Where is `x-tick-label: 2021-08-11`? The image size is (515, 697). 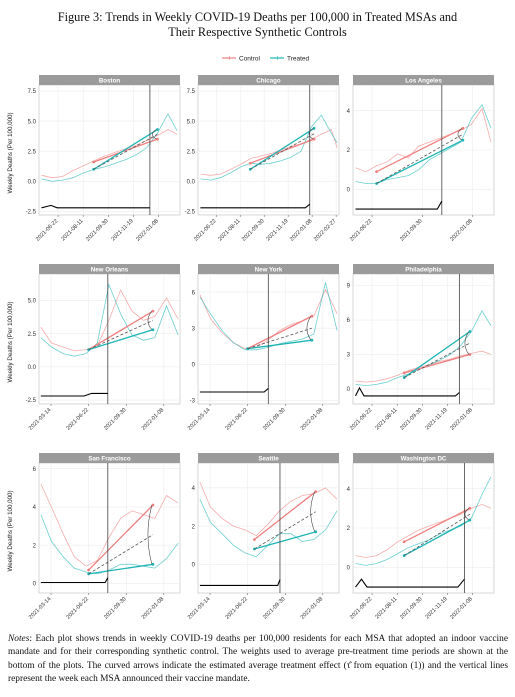
x-tick-label: 2021-08-11 is located at coordinates (386, 608).